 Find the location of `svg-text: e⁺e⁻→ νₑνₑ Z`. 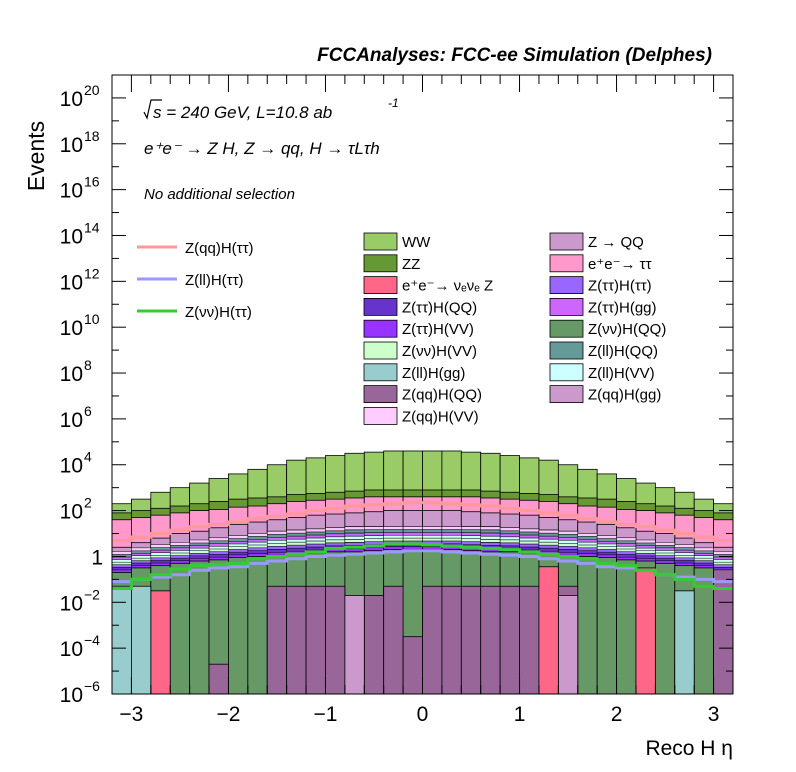

svg-text: e⁺e⁻→ νₑνₑ Z is located at coordinates (447, 286).